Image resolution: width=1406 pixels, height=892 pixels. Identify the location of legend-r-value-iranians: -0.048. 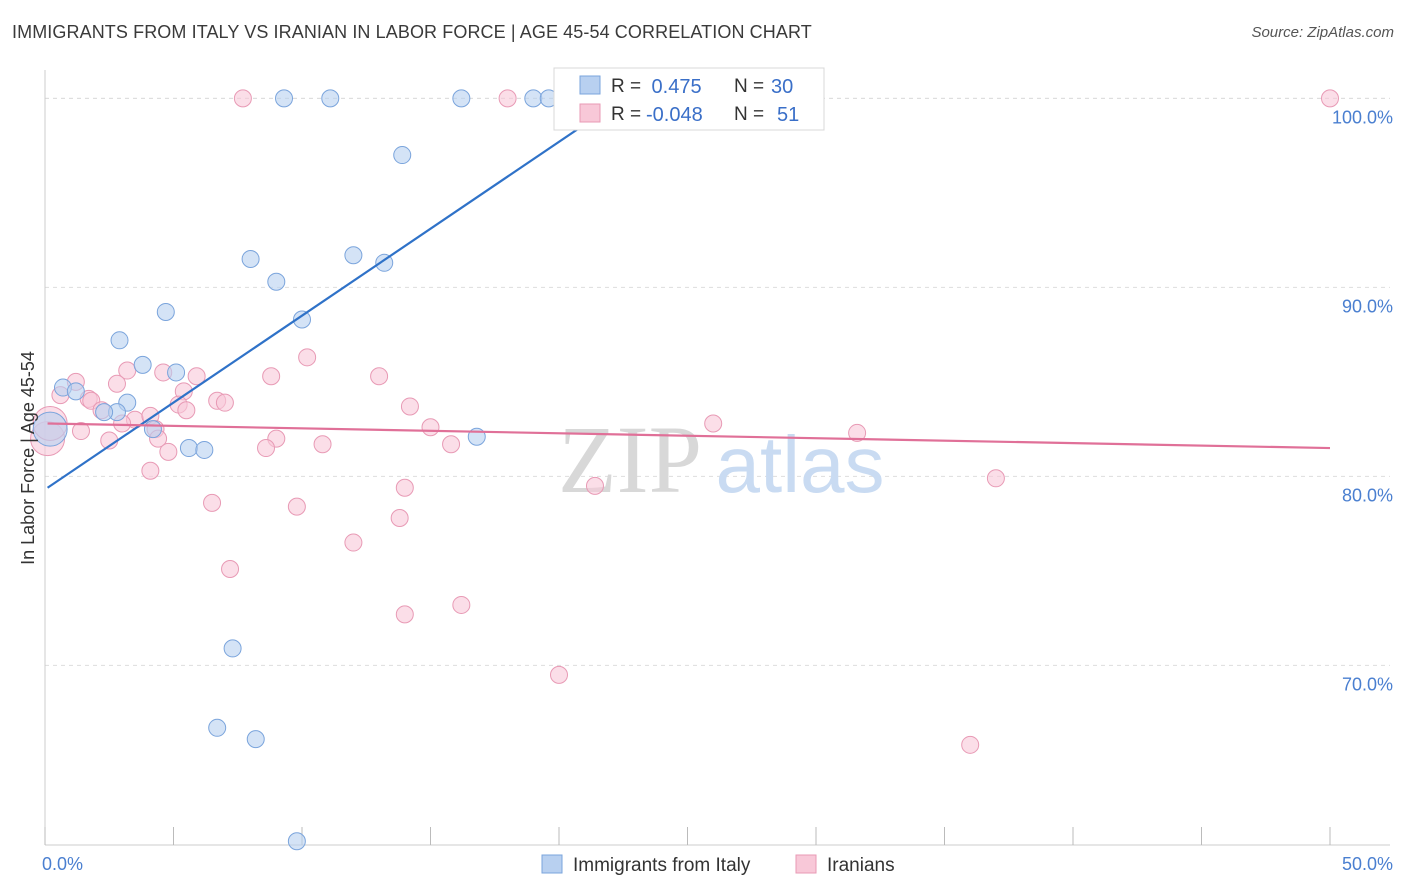
(674, 115).